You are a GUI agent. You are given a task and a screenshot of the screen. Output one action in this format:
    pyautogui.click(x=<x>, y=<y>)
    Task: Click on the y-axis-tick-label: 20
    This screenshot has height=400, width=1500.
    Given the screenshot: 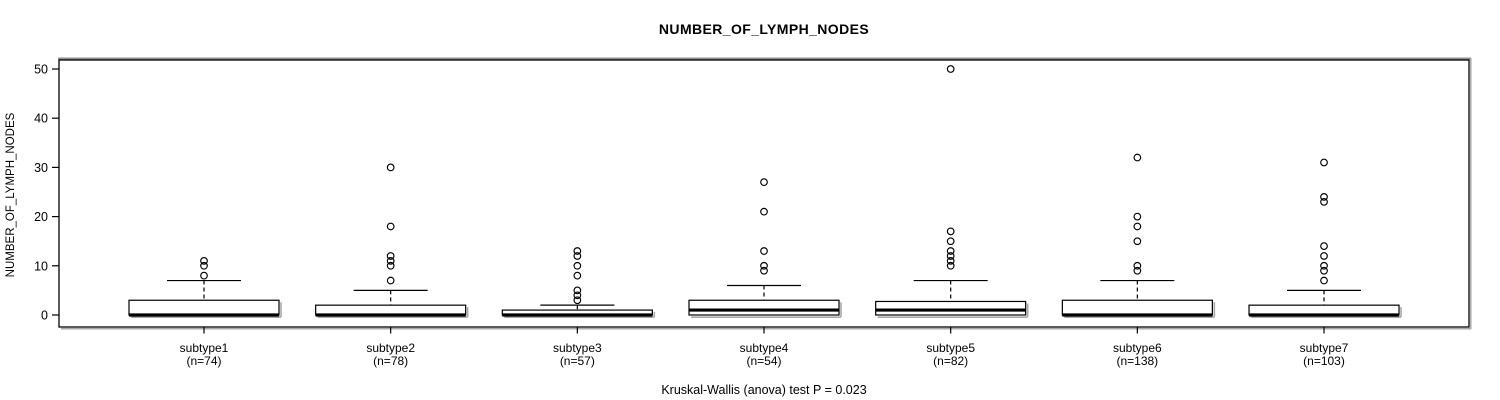 What is the action you would take?
    pyautogui.click(x=41, y=217)
    